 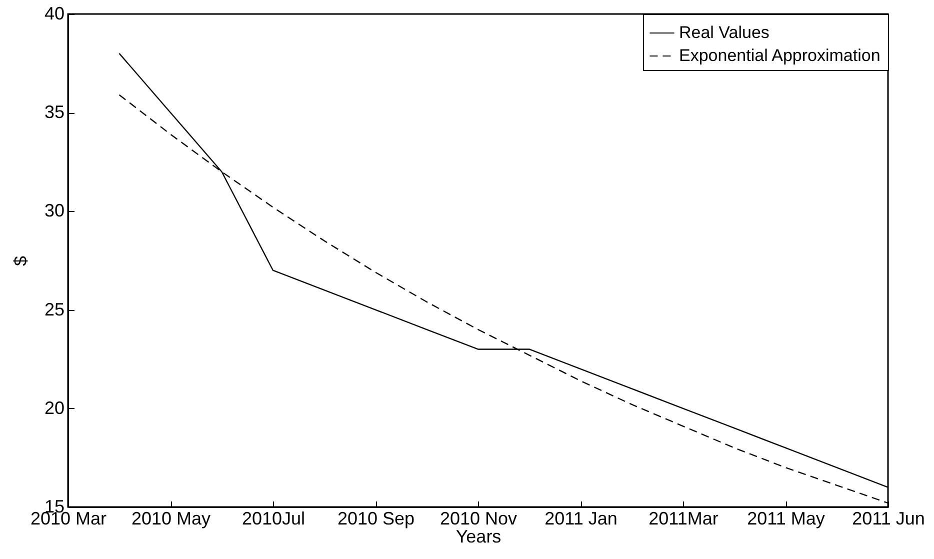 I want to click on x-tick-label: 2010Jul, so click(x=274, y=518).